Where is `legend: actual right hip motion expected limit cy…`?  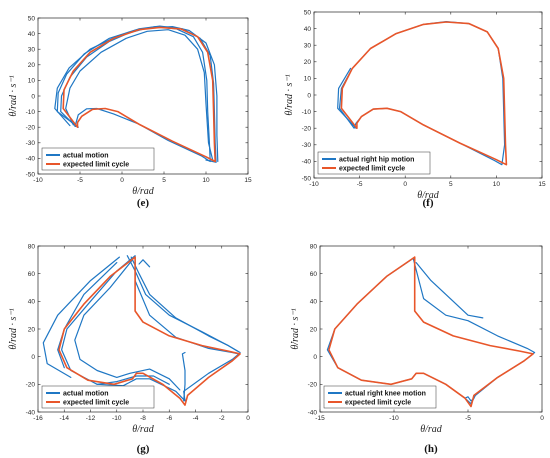 legend: actual right hip motion expected limit cy… is located at coordinates (374, 163).